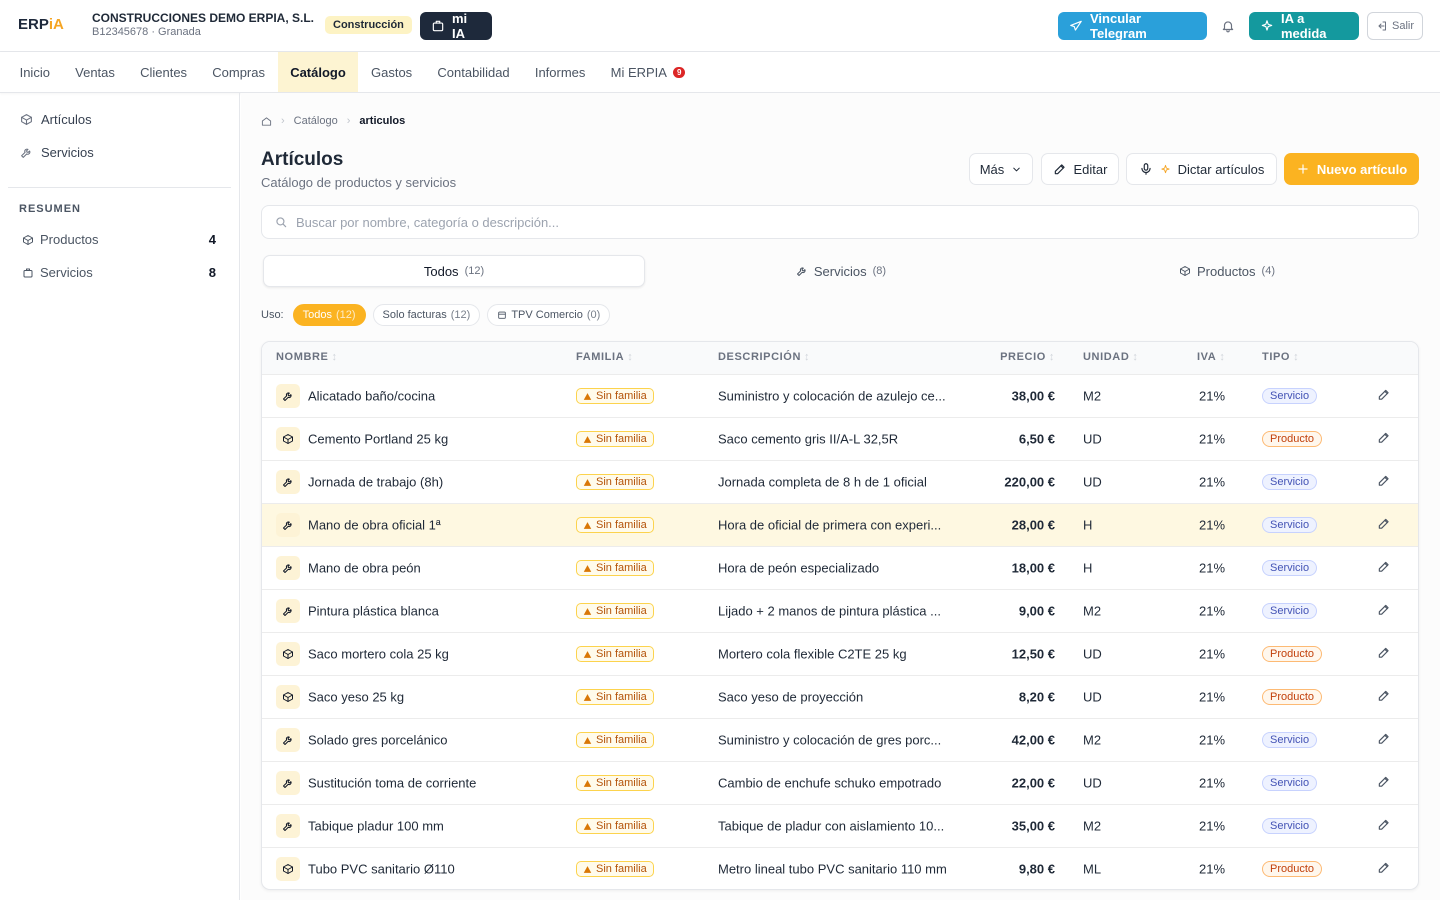 This screenshot has height=900, width=1440. What do you see at coordinates (648, 72) in the screenshot?
I see `nav-item: Mi ERPIA 9` at bounding box center [648, 72].